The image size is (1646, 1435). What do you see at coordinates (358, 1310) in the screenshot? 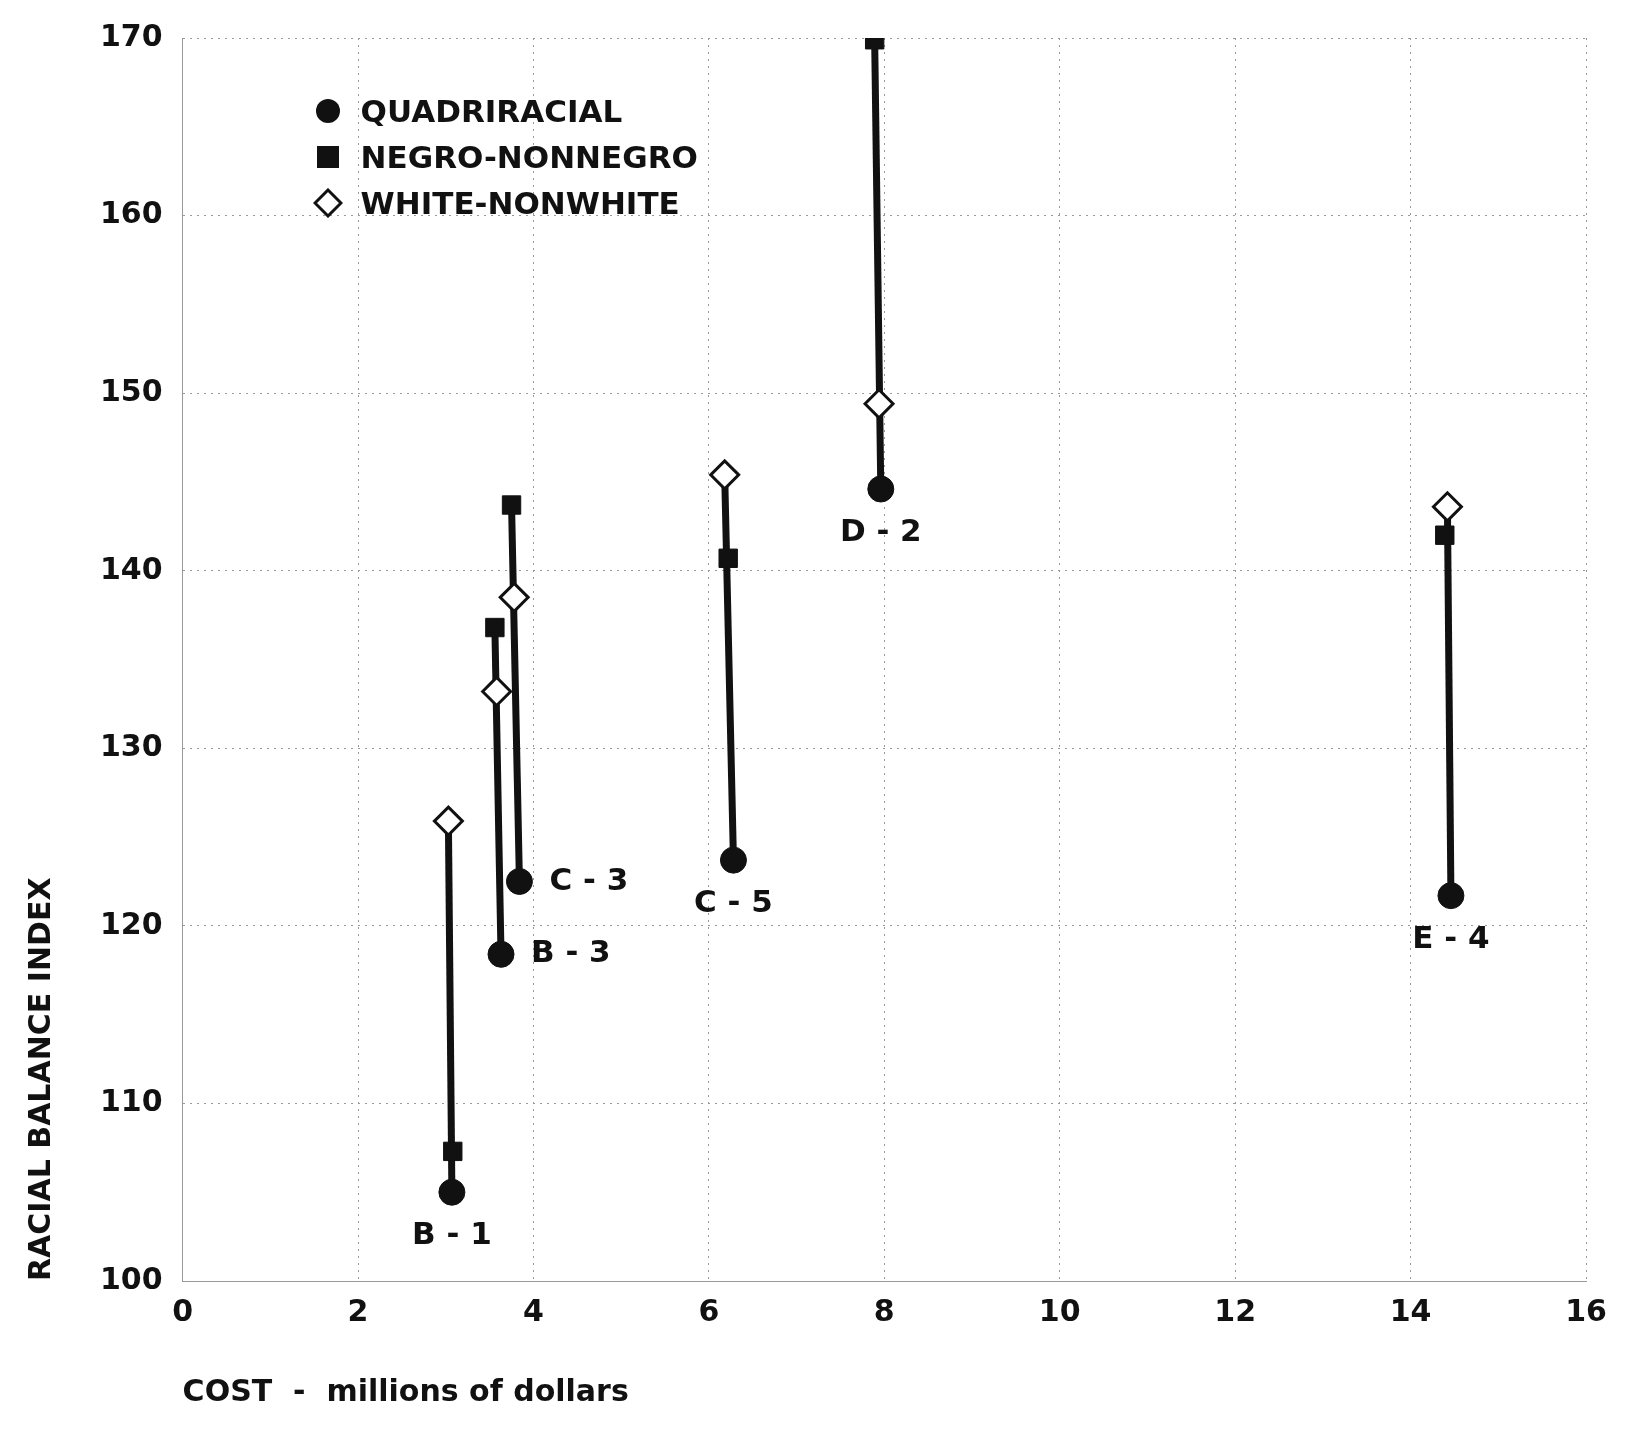
I see `x-tick-label: 2` at bounding box center [358, 1310].